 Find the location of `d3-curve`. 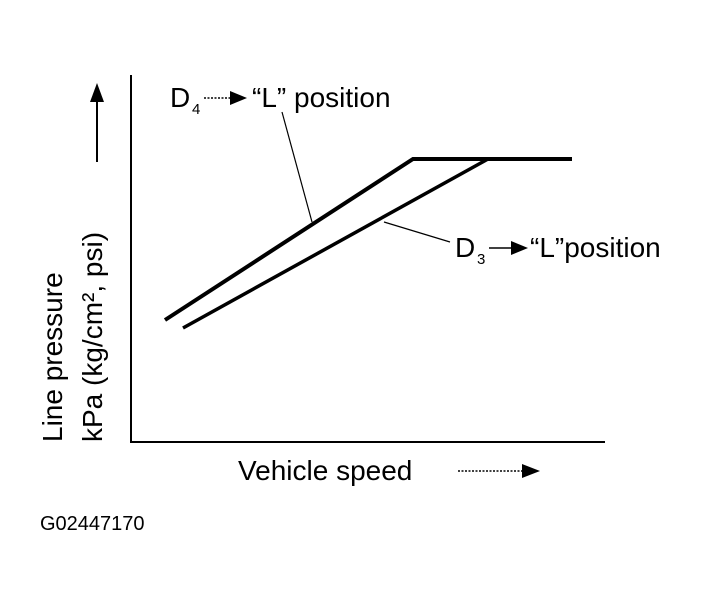

d3-curve is located at coordinates (335, 243).